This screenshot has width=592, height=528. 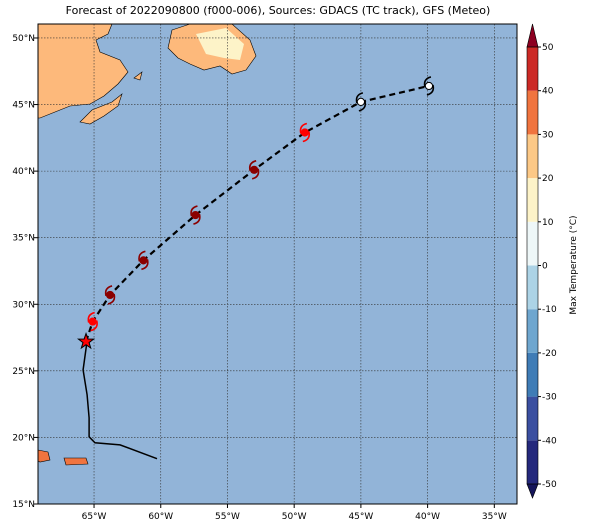 I want to click on colorbar-tick-label: 30, so click(x=548, y=135).